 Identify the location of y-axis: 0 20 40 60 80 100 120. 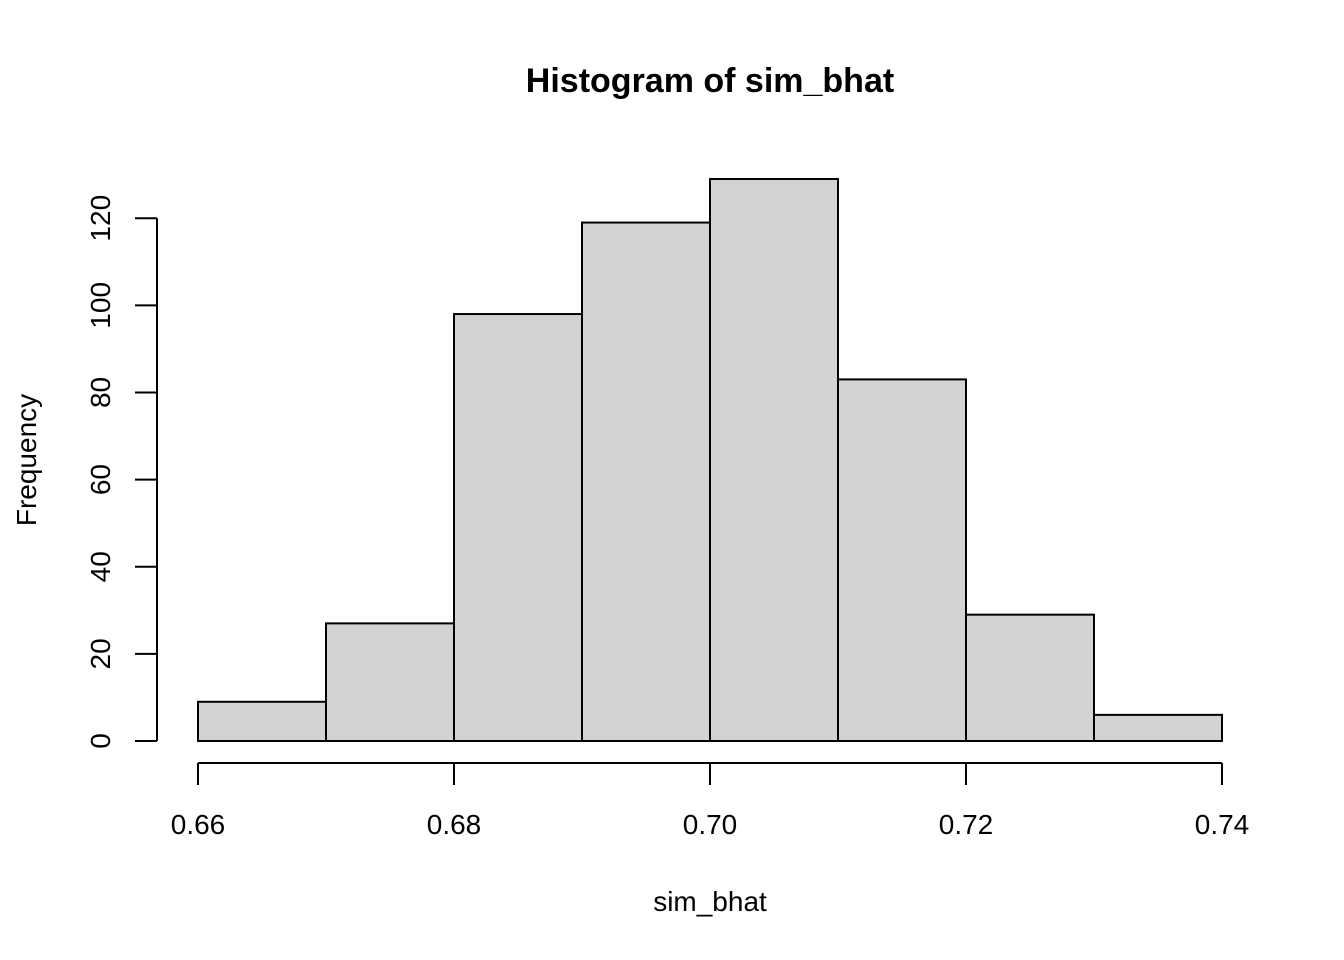
(121, 472).